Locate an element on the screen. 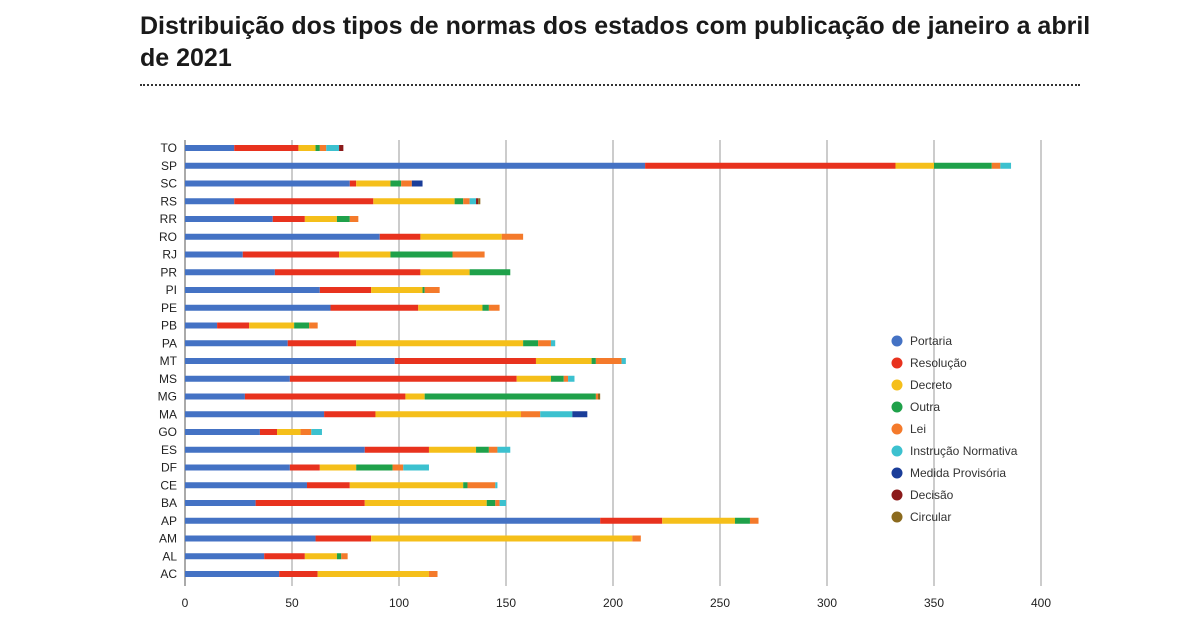 The image size is (1200, 630). bar-df-instrução-normativa is located at coordinates (416, 467).